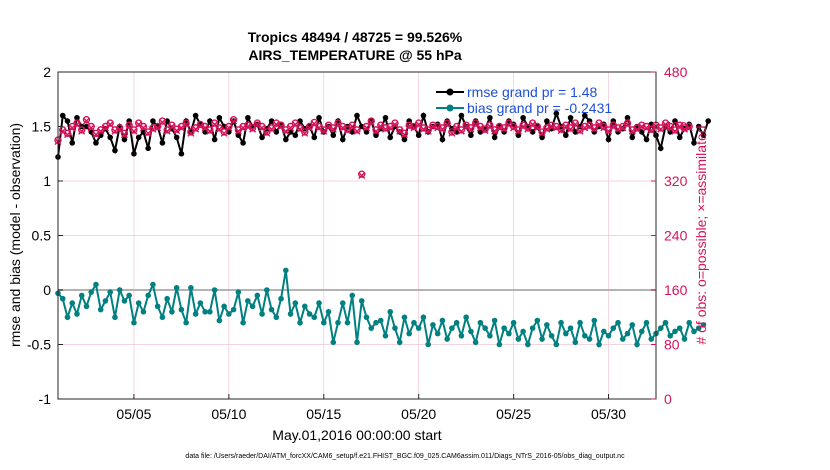 Image resolution: width=830 pixels, height=470 pixels. What do you see at coordinates (676, 127) in the screenshot?
I see `y2-tick-label: 400` at bounding box center [676, 127].